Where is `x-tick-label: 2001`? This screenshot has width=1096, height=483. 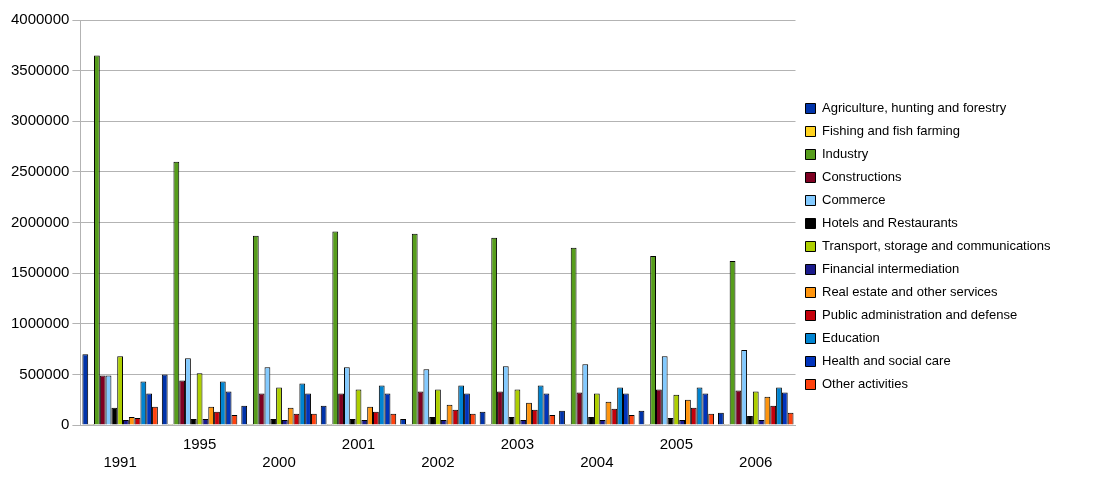
x-tick-label: 2001 is located at coordinates (358, 444).